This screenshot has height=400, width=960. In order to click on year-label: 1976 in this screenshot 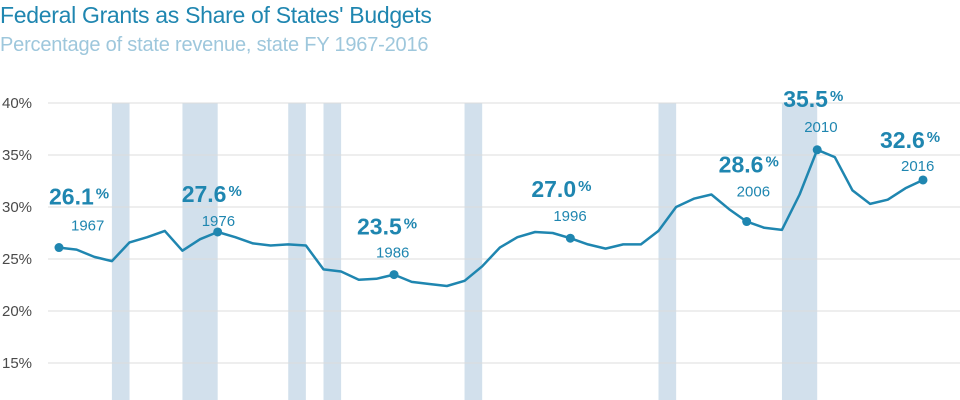, I will do `click(218, 221)`.